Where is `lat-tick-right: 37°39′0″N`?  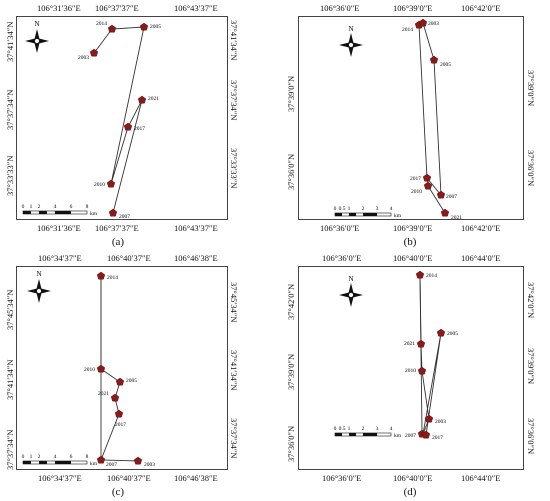 lat-tick-right: 37°39′0″N is located at coordinates (531, 366).